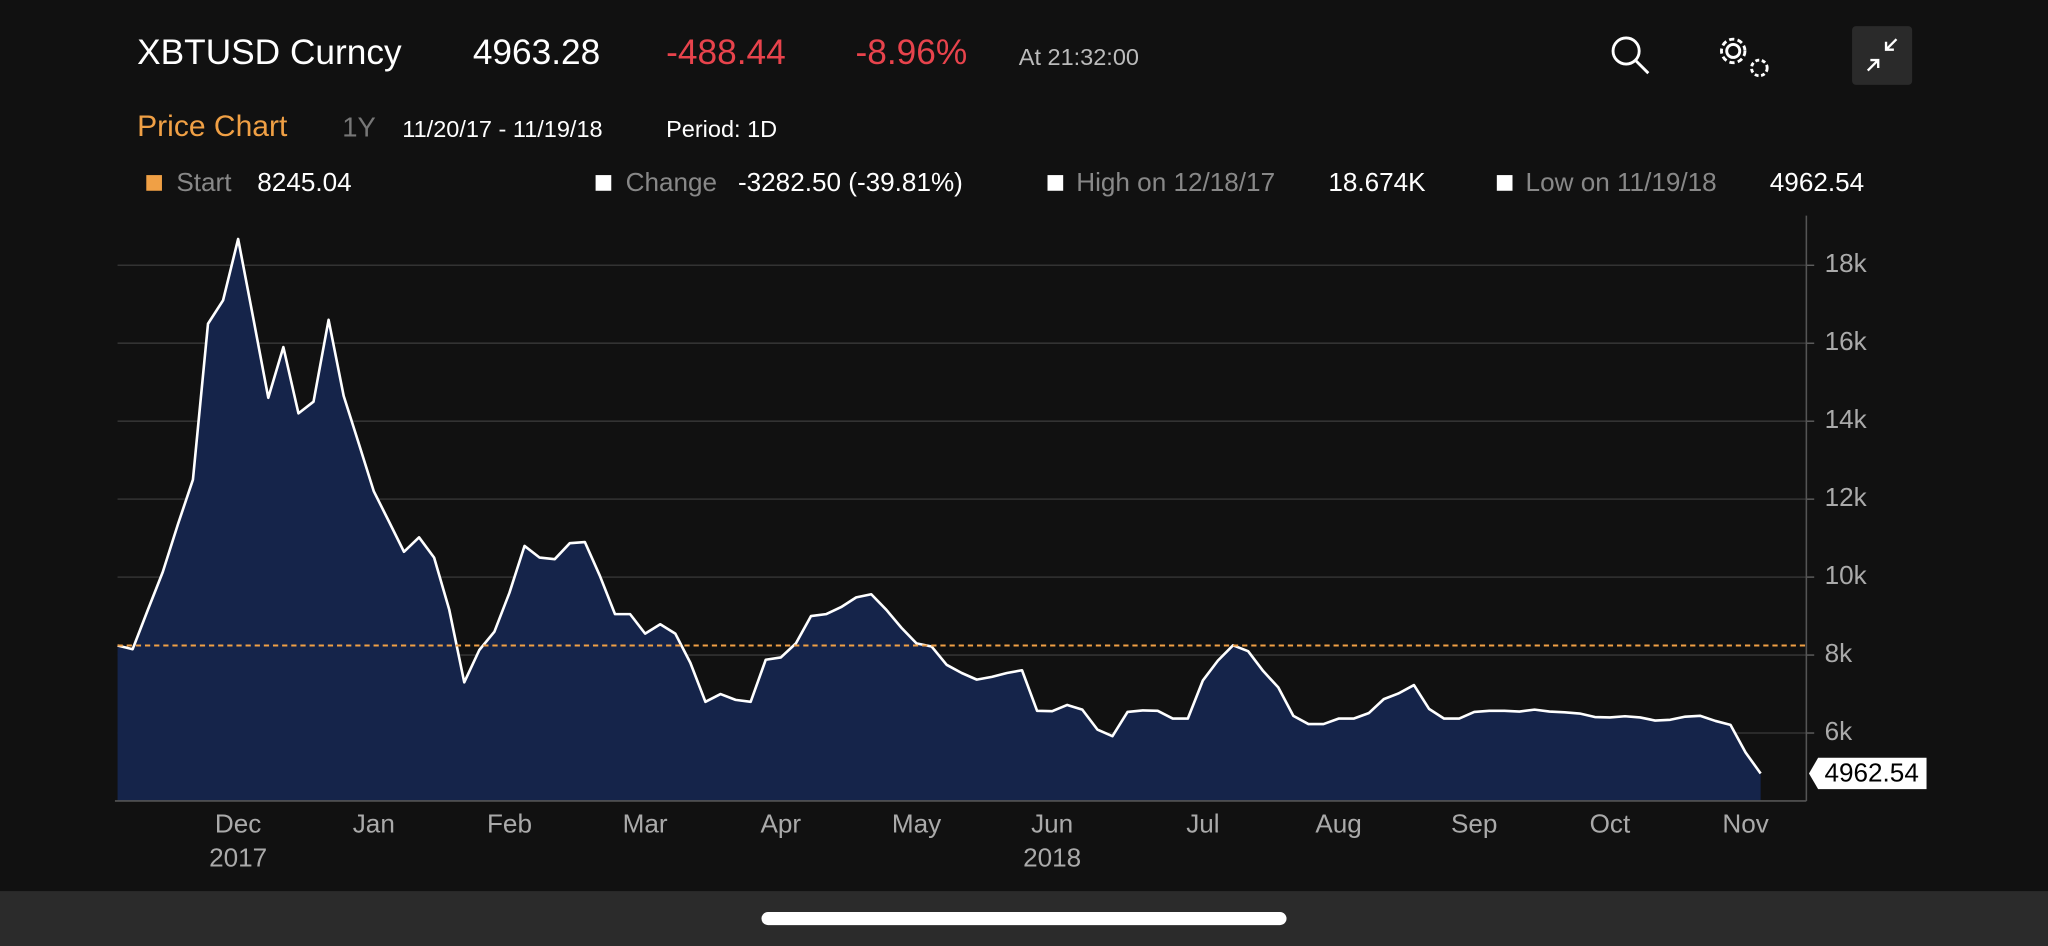 The height and width of the screenshot is (946, 2048). What do you see at coordinates (1846, 497) in the screenshot?
I see `y-tick-label: 12k` at bounding box center [1846, 497].